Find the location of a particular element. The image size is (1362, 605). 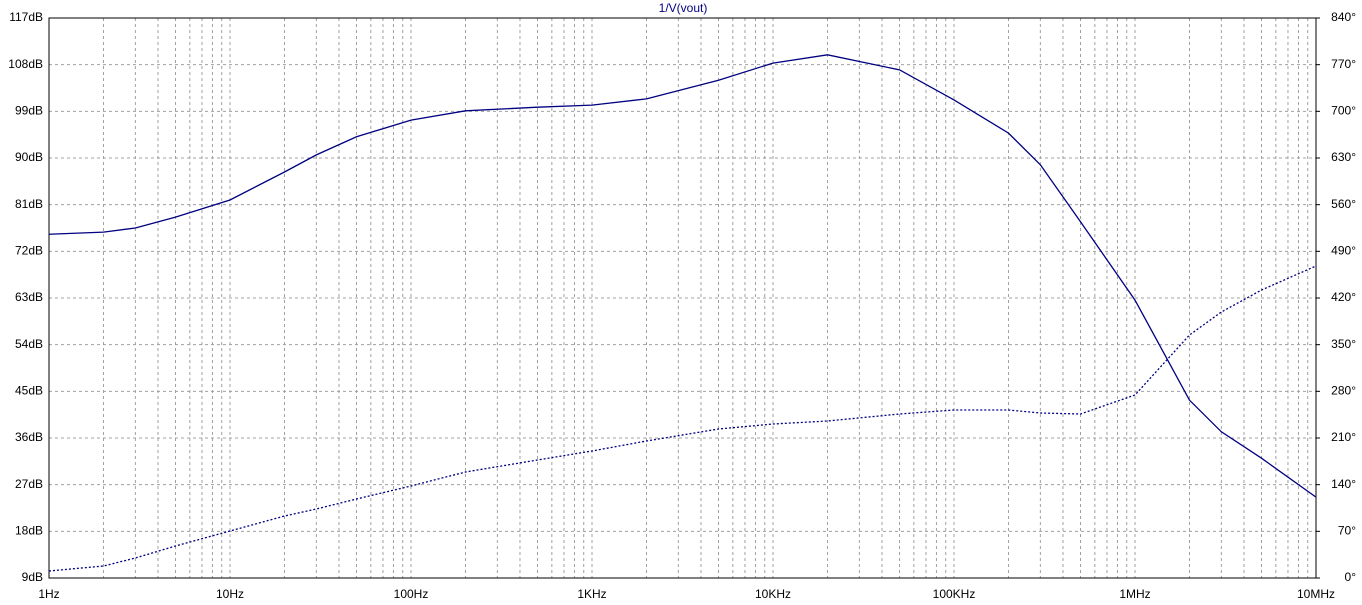

y2-tick-label: 210° is located at coordinates (1343, 437).